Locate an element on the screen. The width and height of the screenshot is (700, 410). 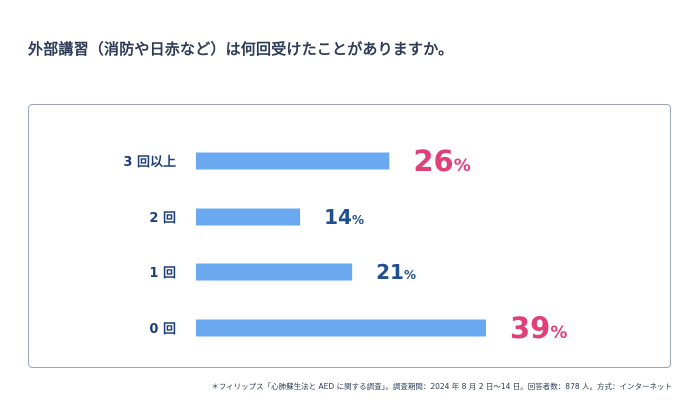
category-label: 3 回以上 is located at coordinates (149, 162).